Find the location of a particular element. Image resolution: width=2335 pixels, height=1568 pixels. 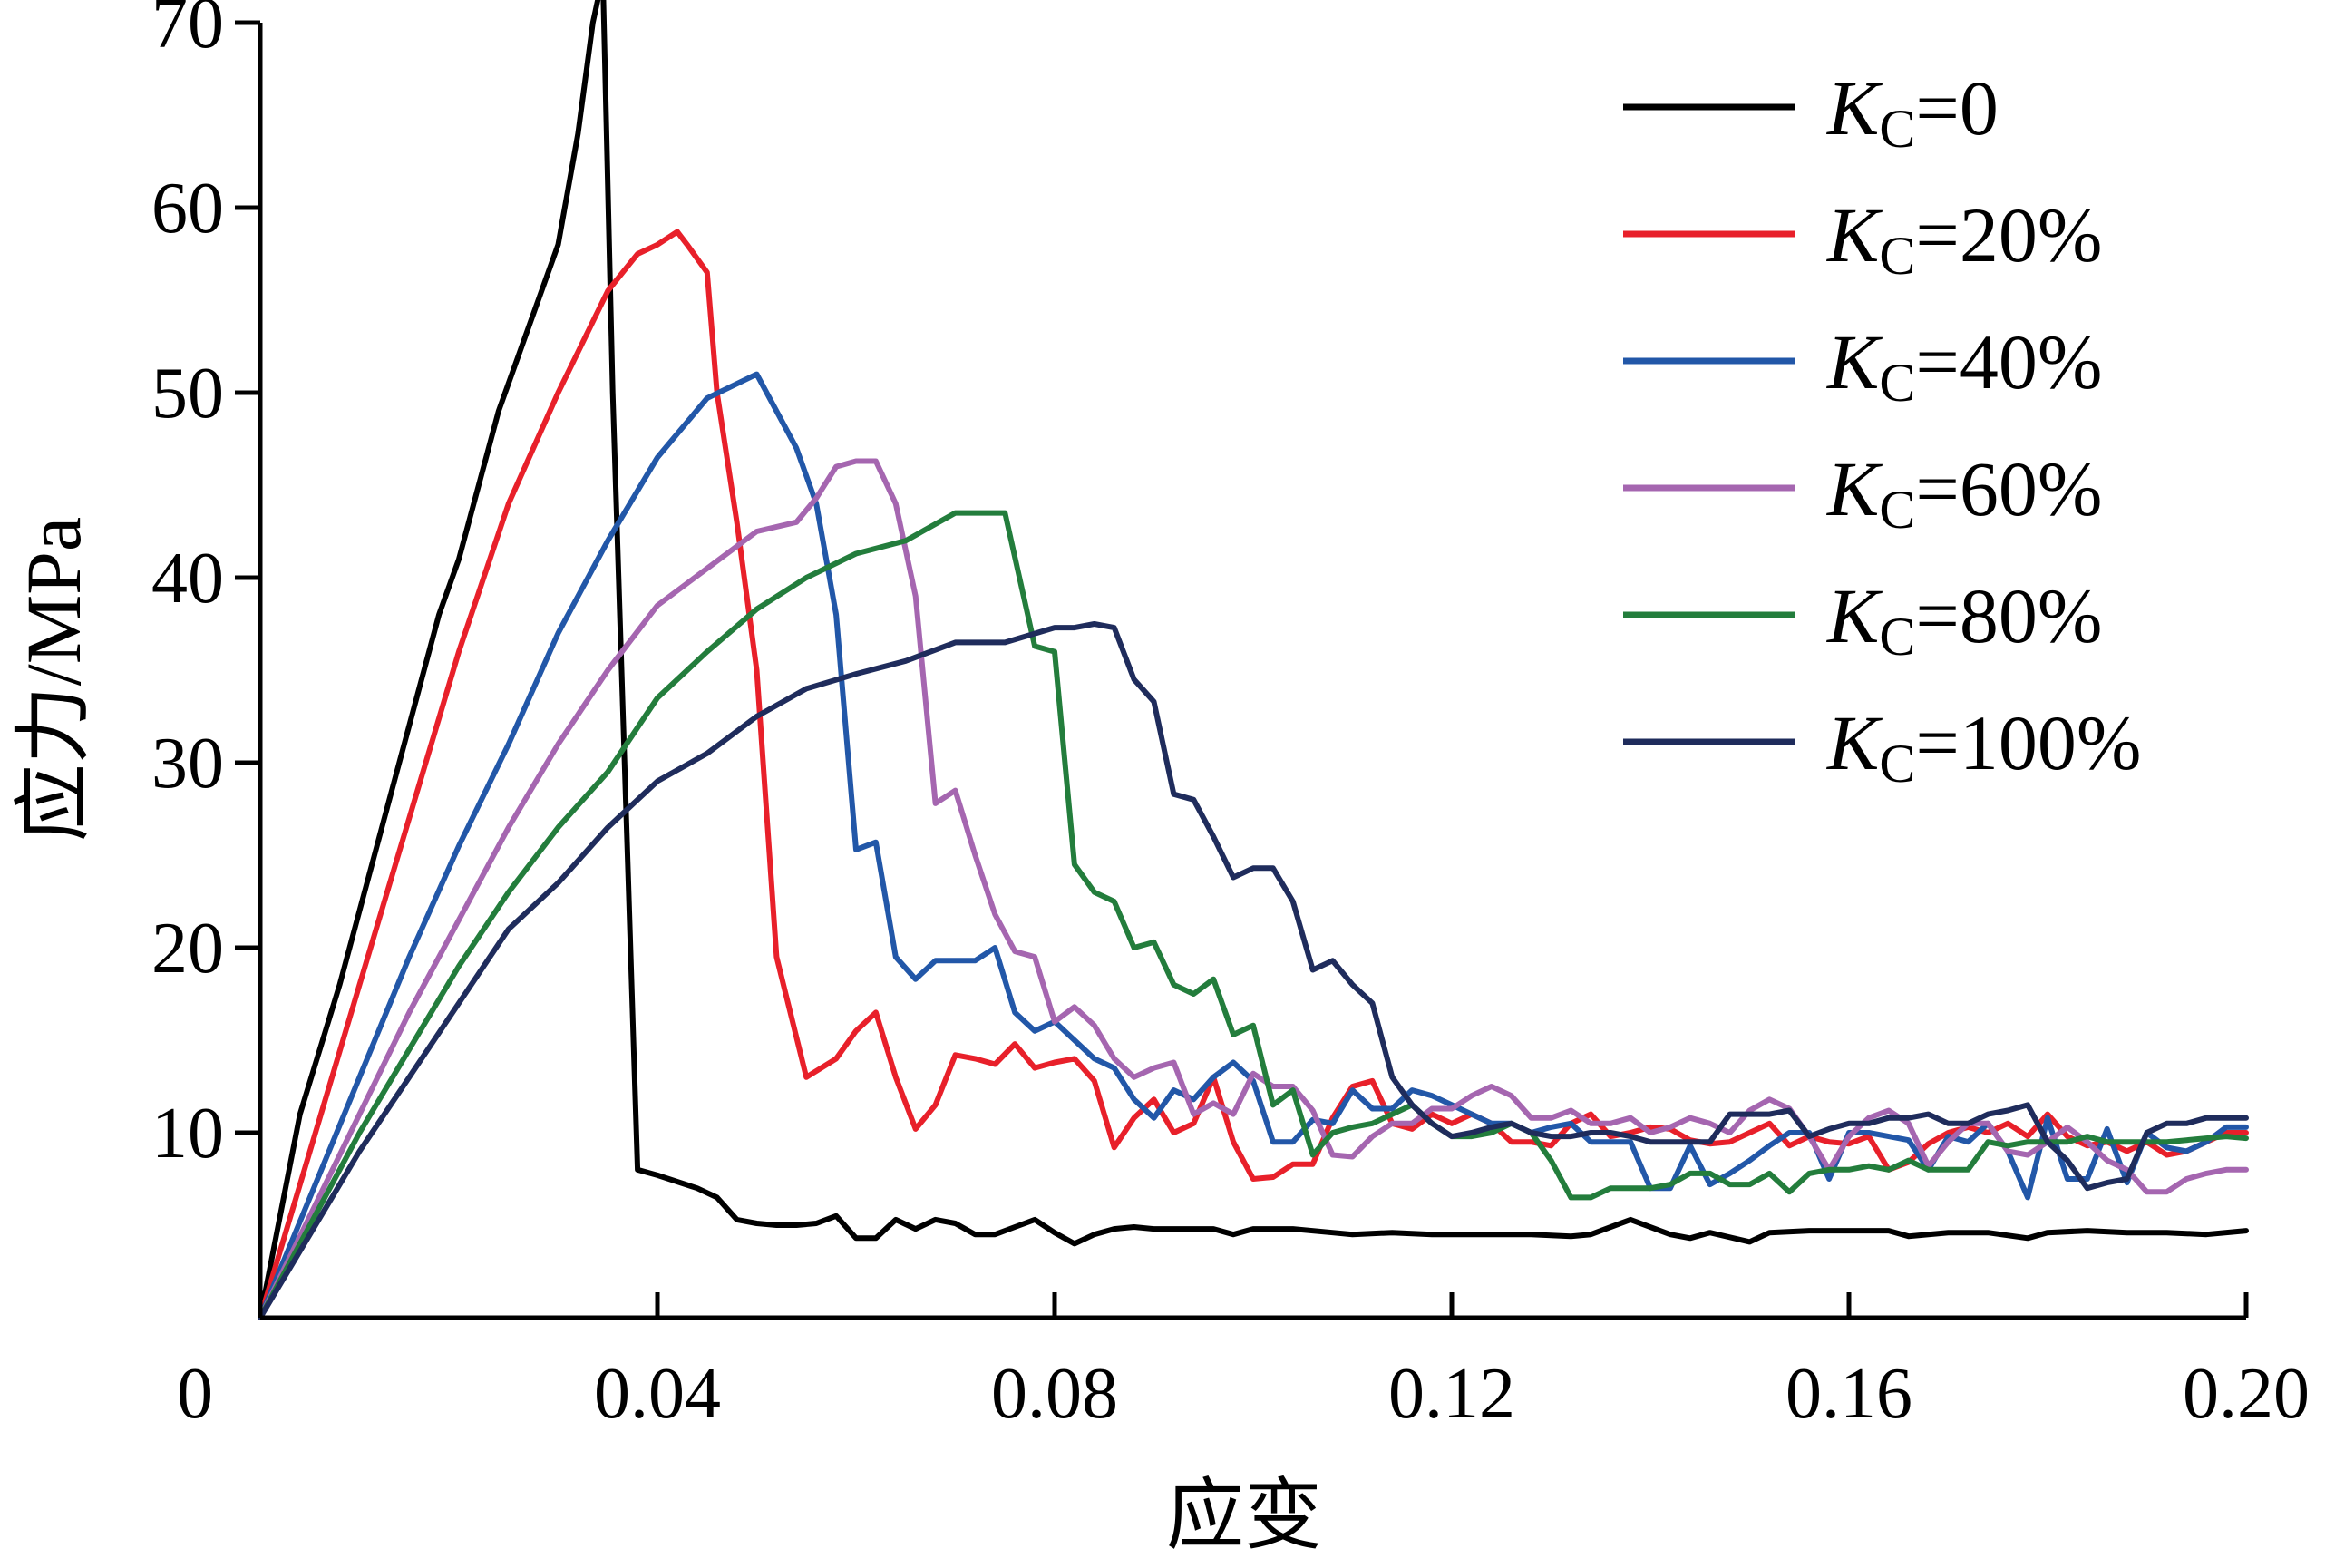

y-tick-label: 20 is located at coordinates (187, 949).